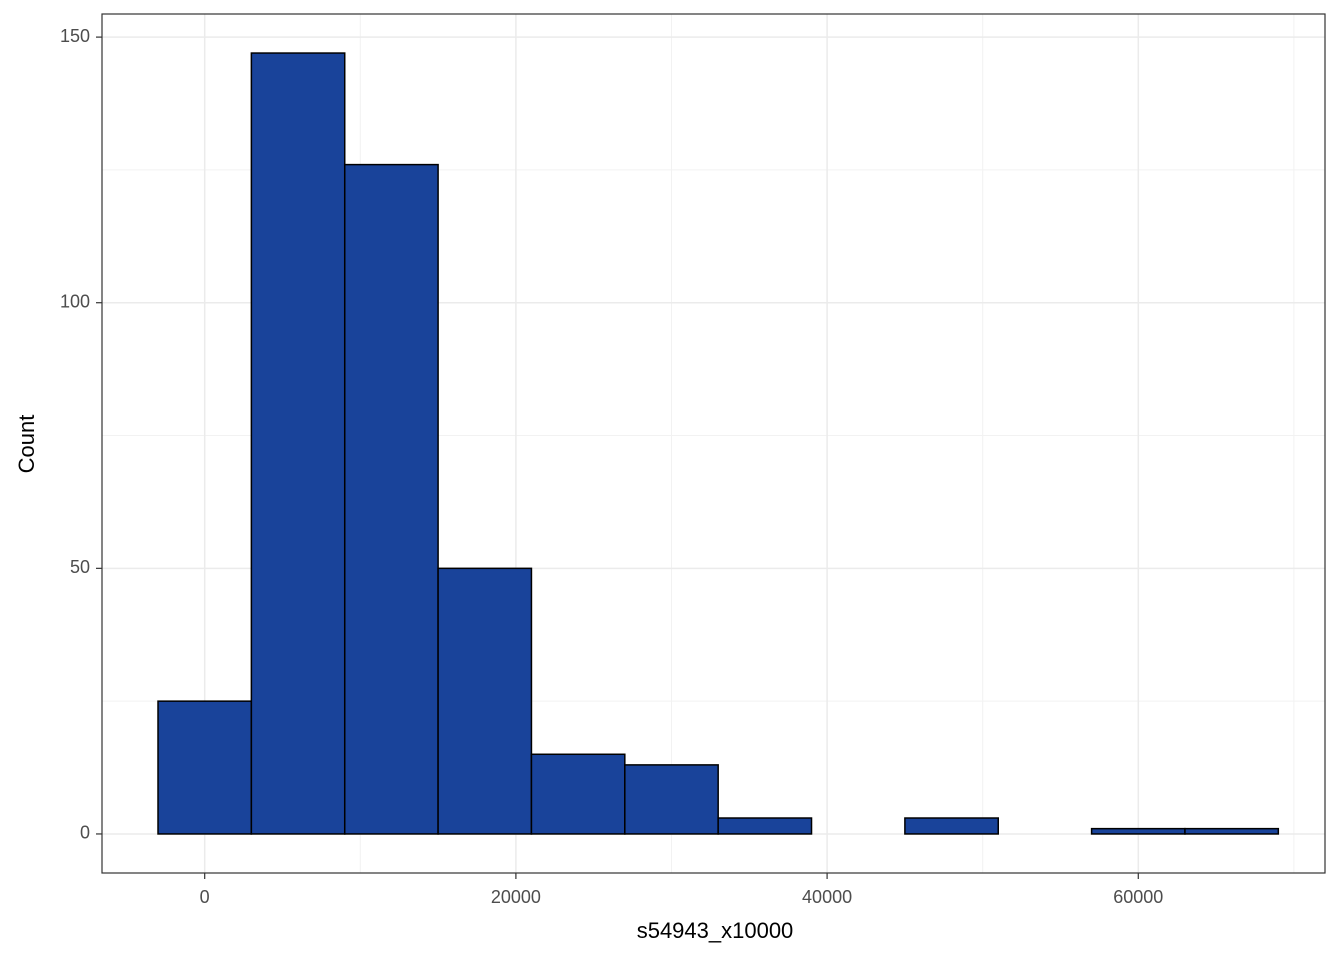 The image size is (1344, 960). What do you see at coordinates (26, 444) in the screenshot?
I see `y-axis-title: Count` at bounding box center [26, 444].